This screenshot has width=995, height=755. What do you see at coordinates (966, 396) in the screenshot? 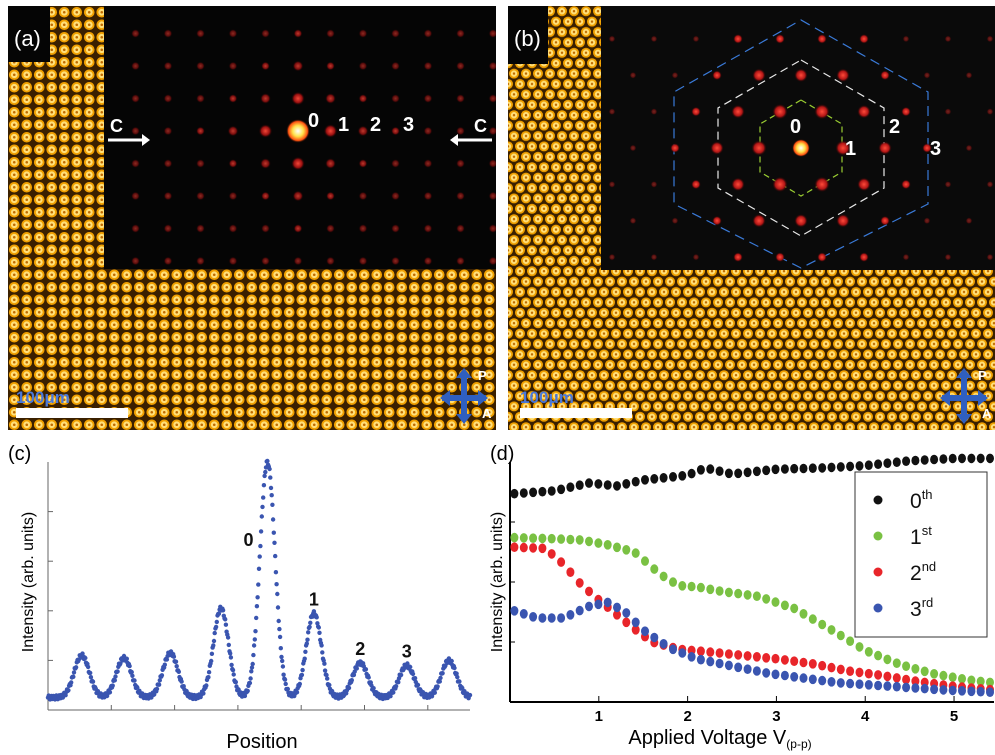
I see `polarizer-icon-b: P A` at bounding box center [966, 396].